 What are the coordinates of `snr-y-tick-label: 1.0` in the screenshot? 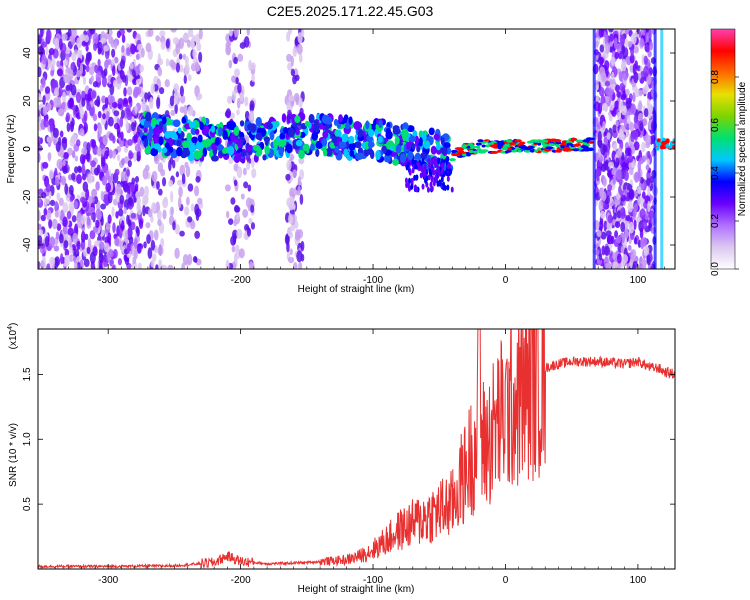 It's located at (27, 439).